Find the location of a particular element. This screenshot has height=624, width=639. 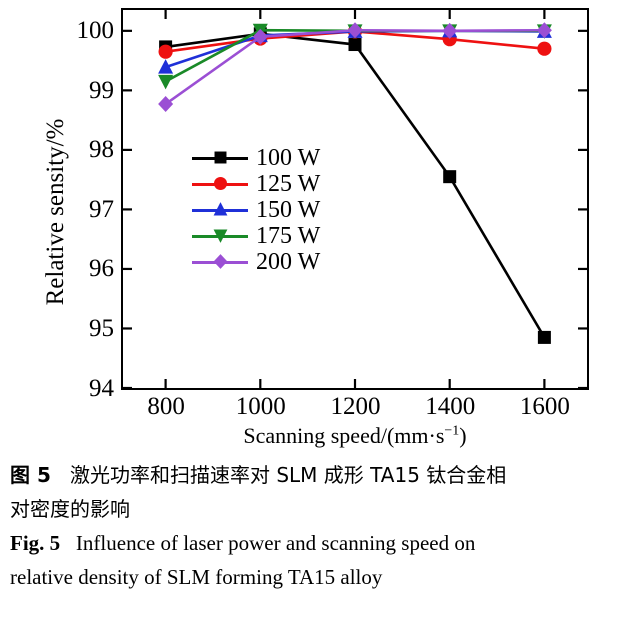

caption-chinese-line1: 图 5 激光功率和扫描速率对 SLM 成形 TA15 钛合金相 is located at coordinates (322, 475).